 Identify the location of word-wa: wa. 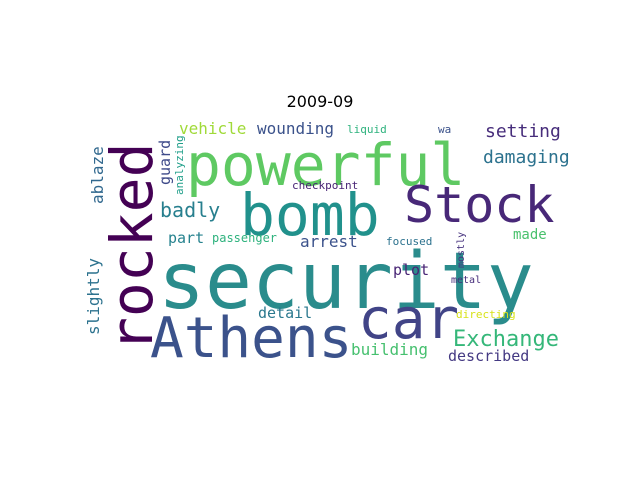
(444, 129).